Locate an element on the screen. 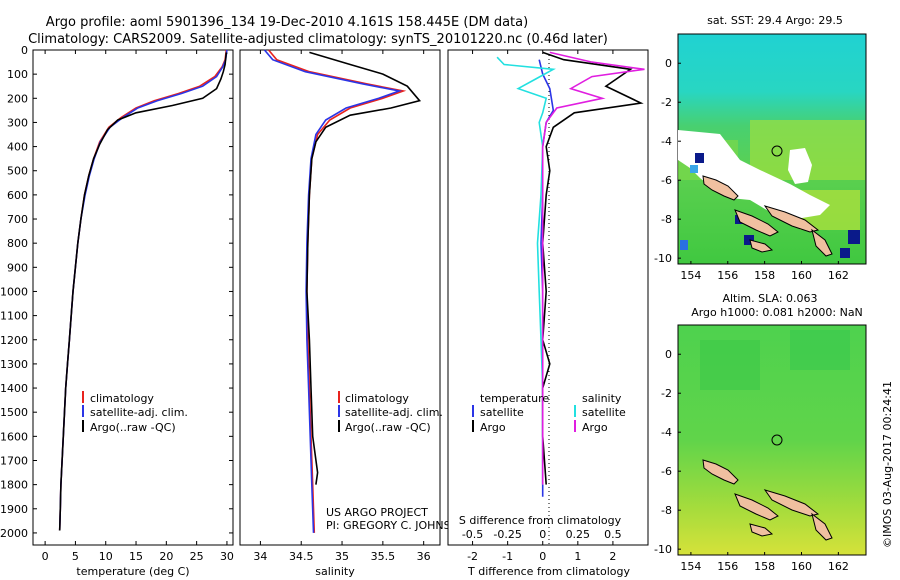 The width and height of the screenshot is (900, 580). x-tick-label: 10 is located at coordinates (106, 556).